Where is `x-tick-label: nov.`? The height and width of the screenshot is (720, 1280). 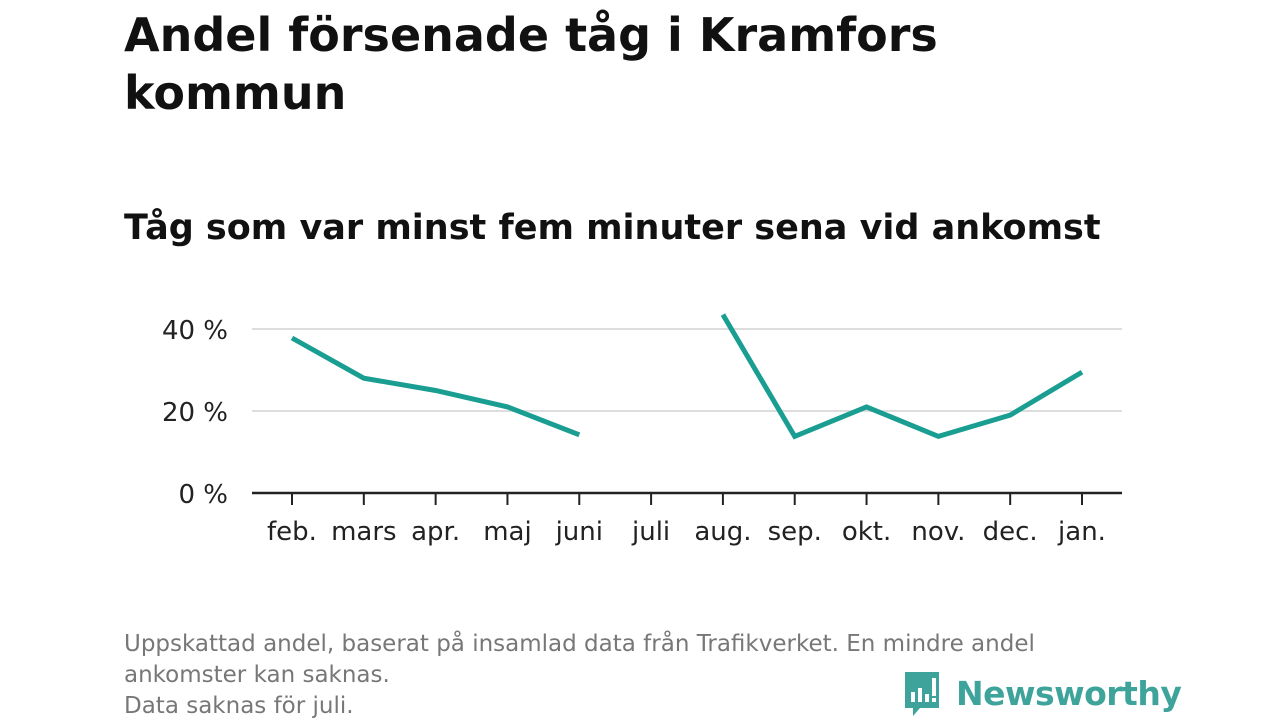 x-tick-label: nov. is located at coordinates (938, 532).